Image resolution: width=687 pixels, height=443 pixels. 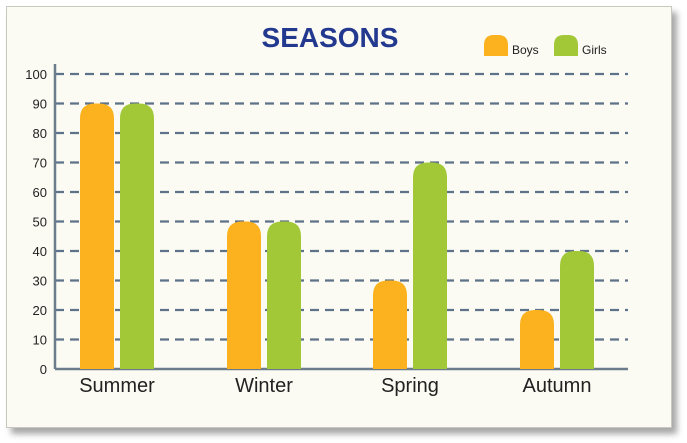 What do you see at coordinates (36, 74) in the screenshot?
I see `y-tick-label-100: 100` at bounding box center [36, 74].